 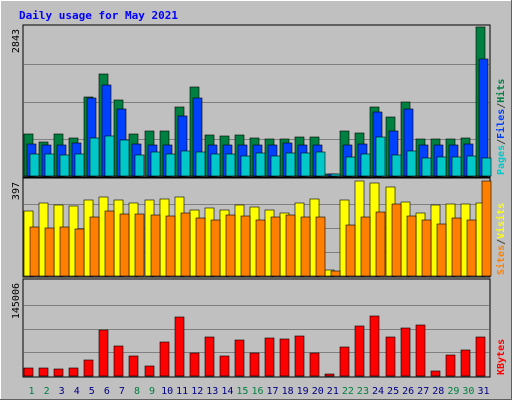 What do you see at coordinates (137, 391) in the screenshot?
I see `x-tick-label-8: 8` at bounding box center [137, 391].